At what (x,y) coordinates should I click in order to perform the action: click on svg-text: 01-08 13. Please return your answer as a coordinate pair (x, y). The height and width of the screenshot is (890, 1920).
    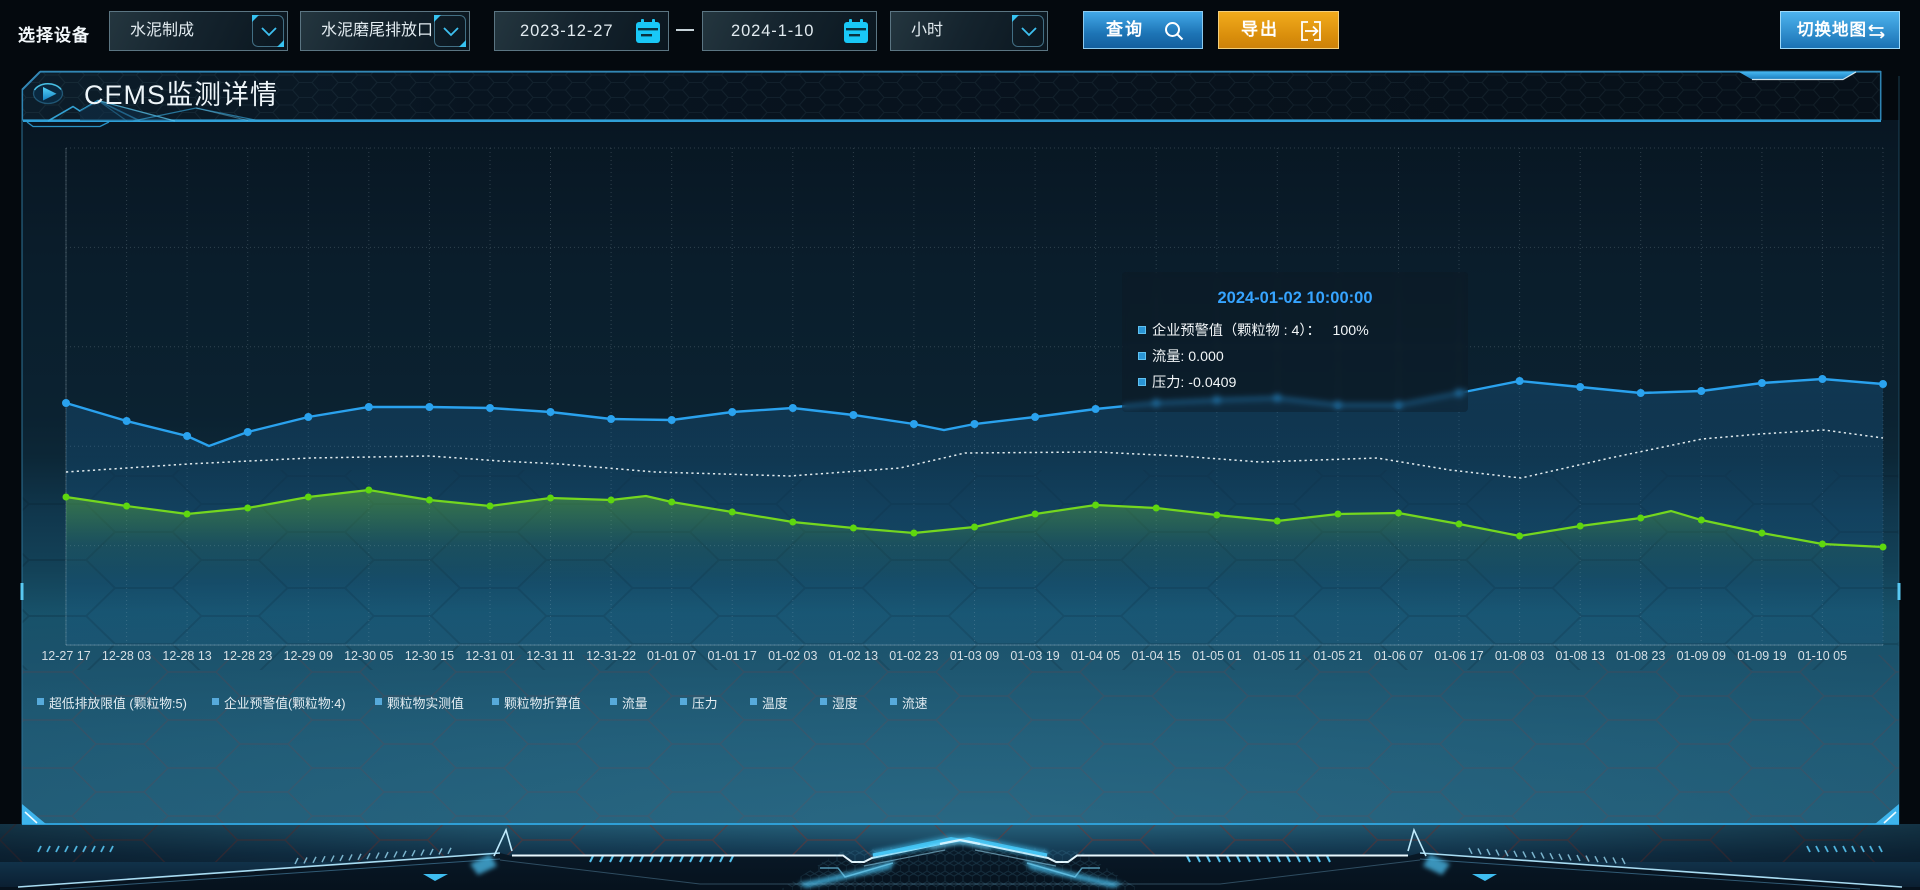
    Looking at the image, I should click on (1580, 656).